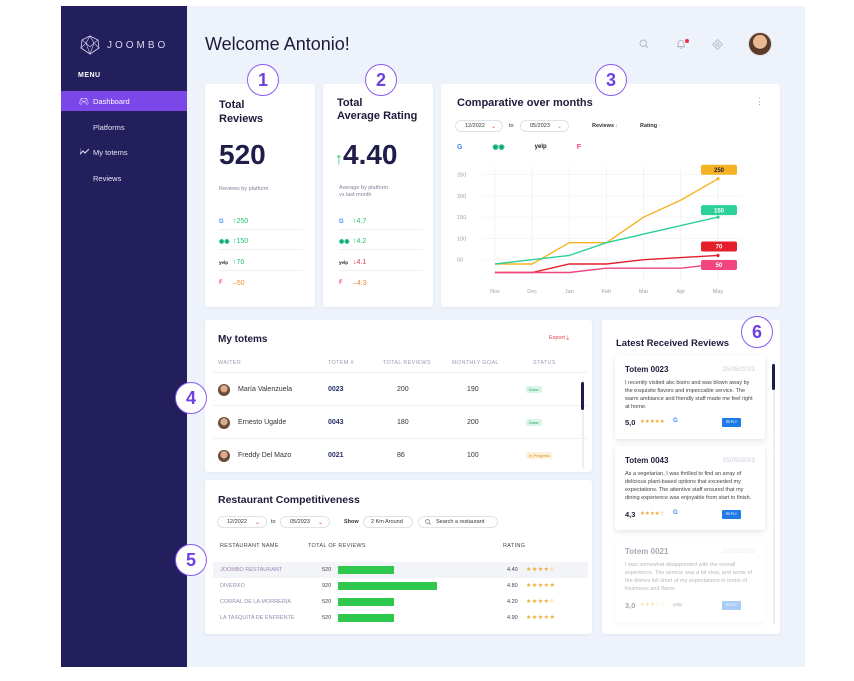 Image resolution: width=854 pixels, height=681 pixels. What do you see at coordinates (578, 147) in the screenshot?
I see `legend-foursquare-icon: F` at bounding box center [578, 147].